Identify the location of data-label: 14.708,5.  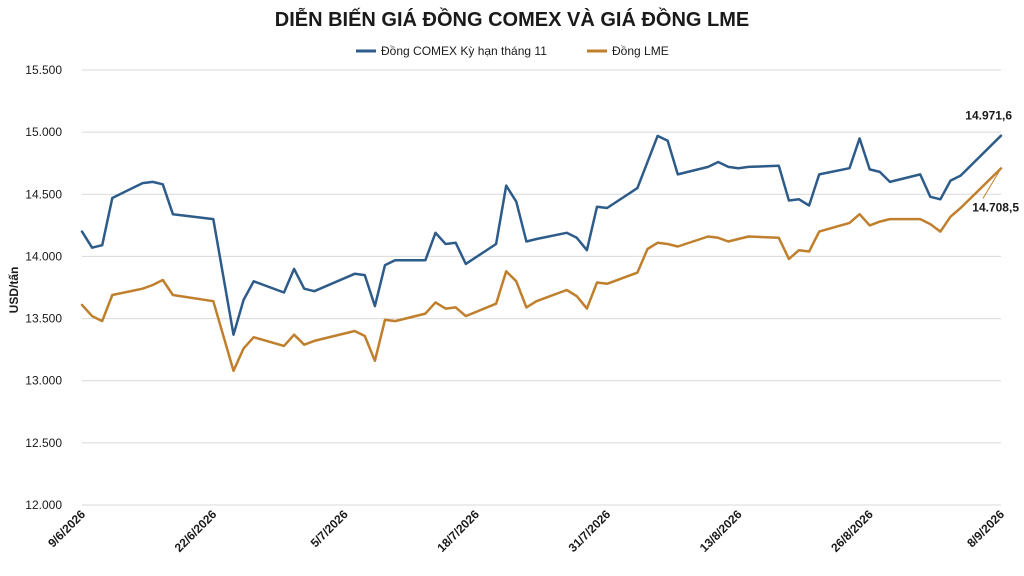
(995, 207).